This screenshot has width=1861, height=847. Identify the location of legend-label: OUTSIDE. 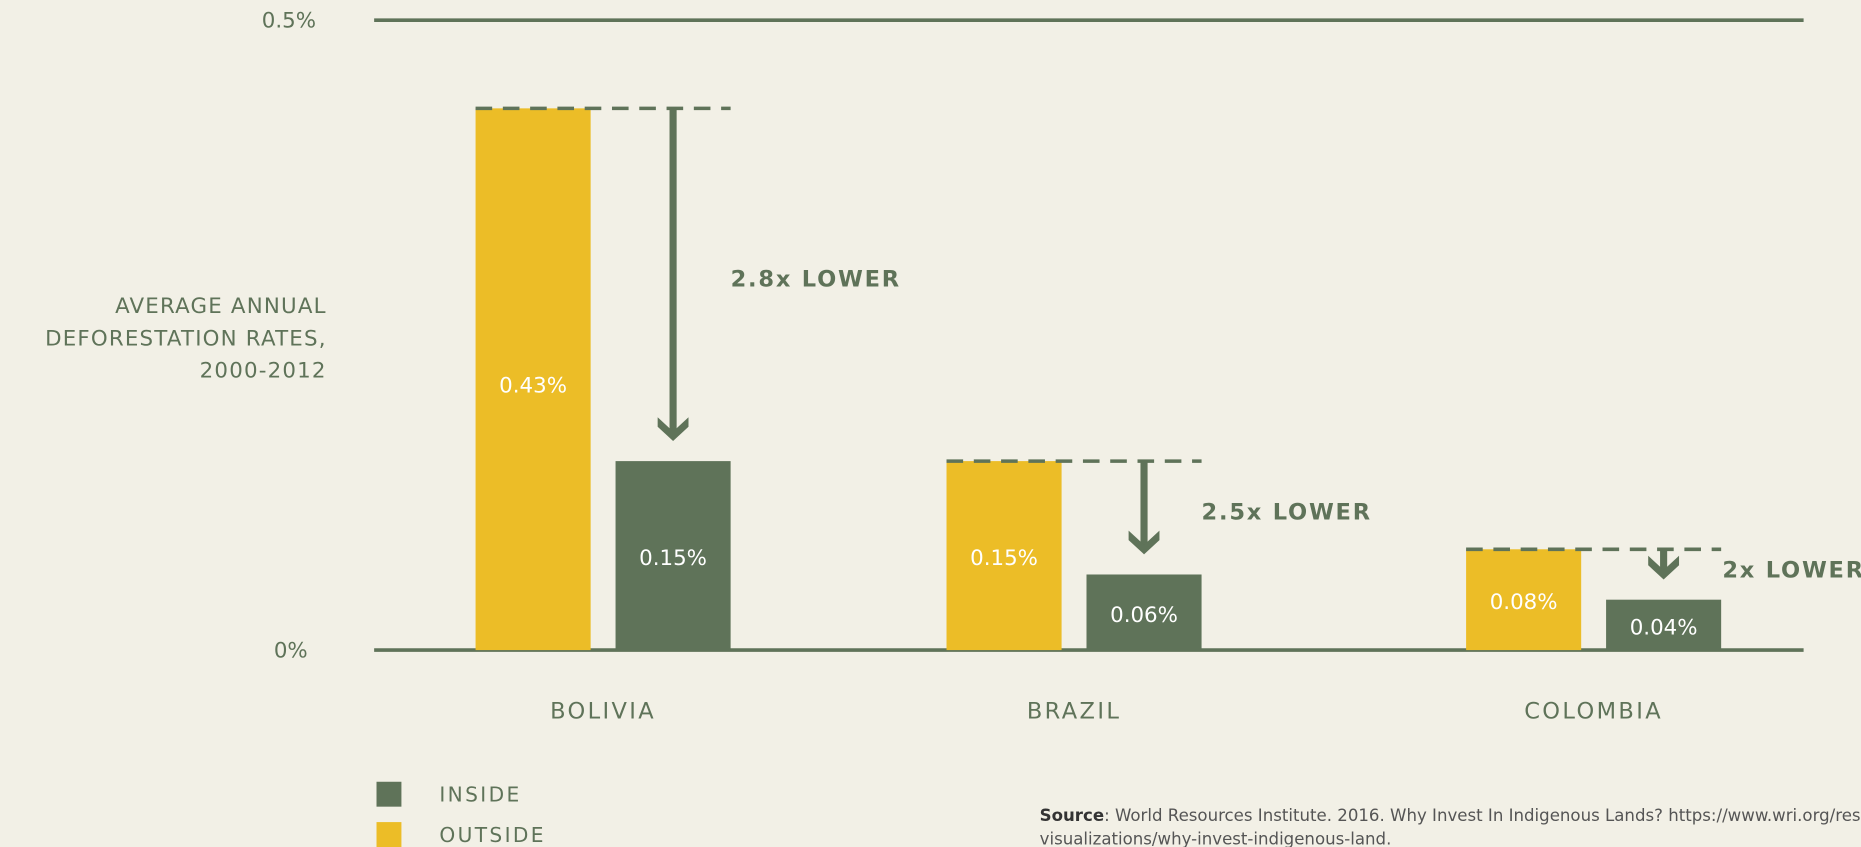
(492, 835).